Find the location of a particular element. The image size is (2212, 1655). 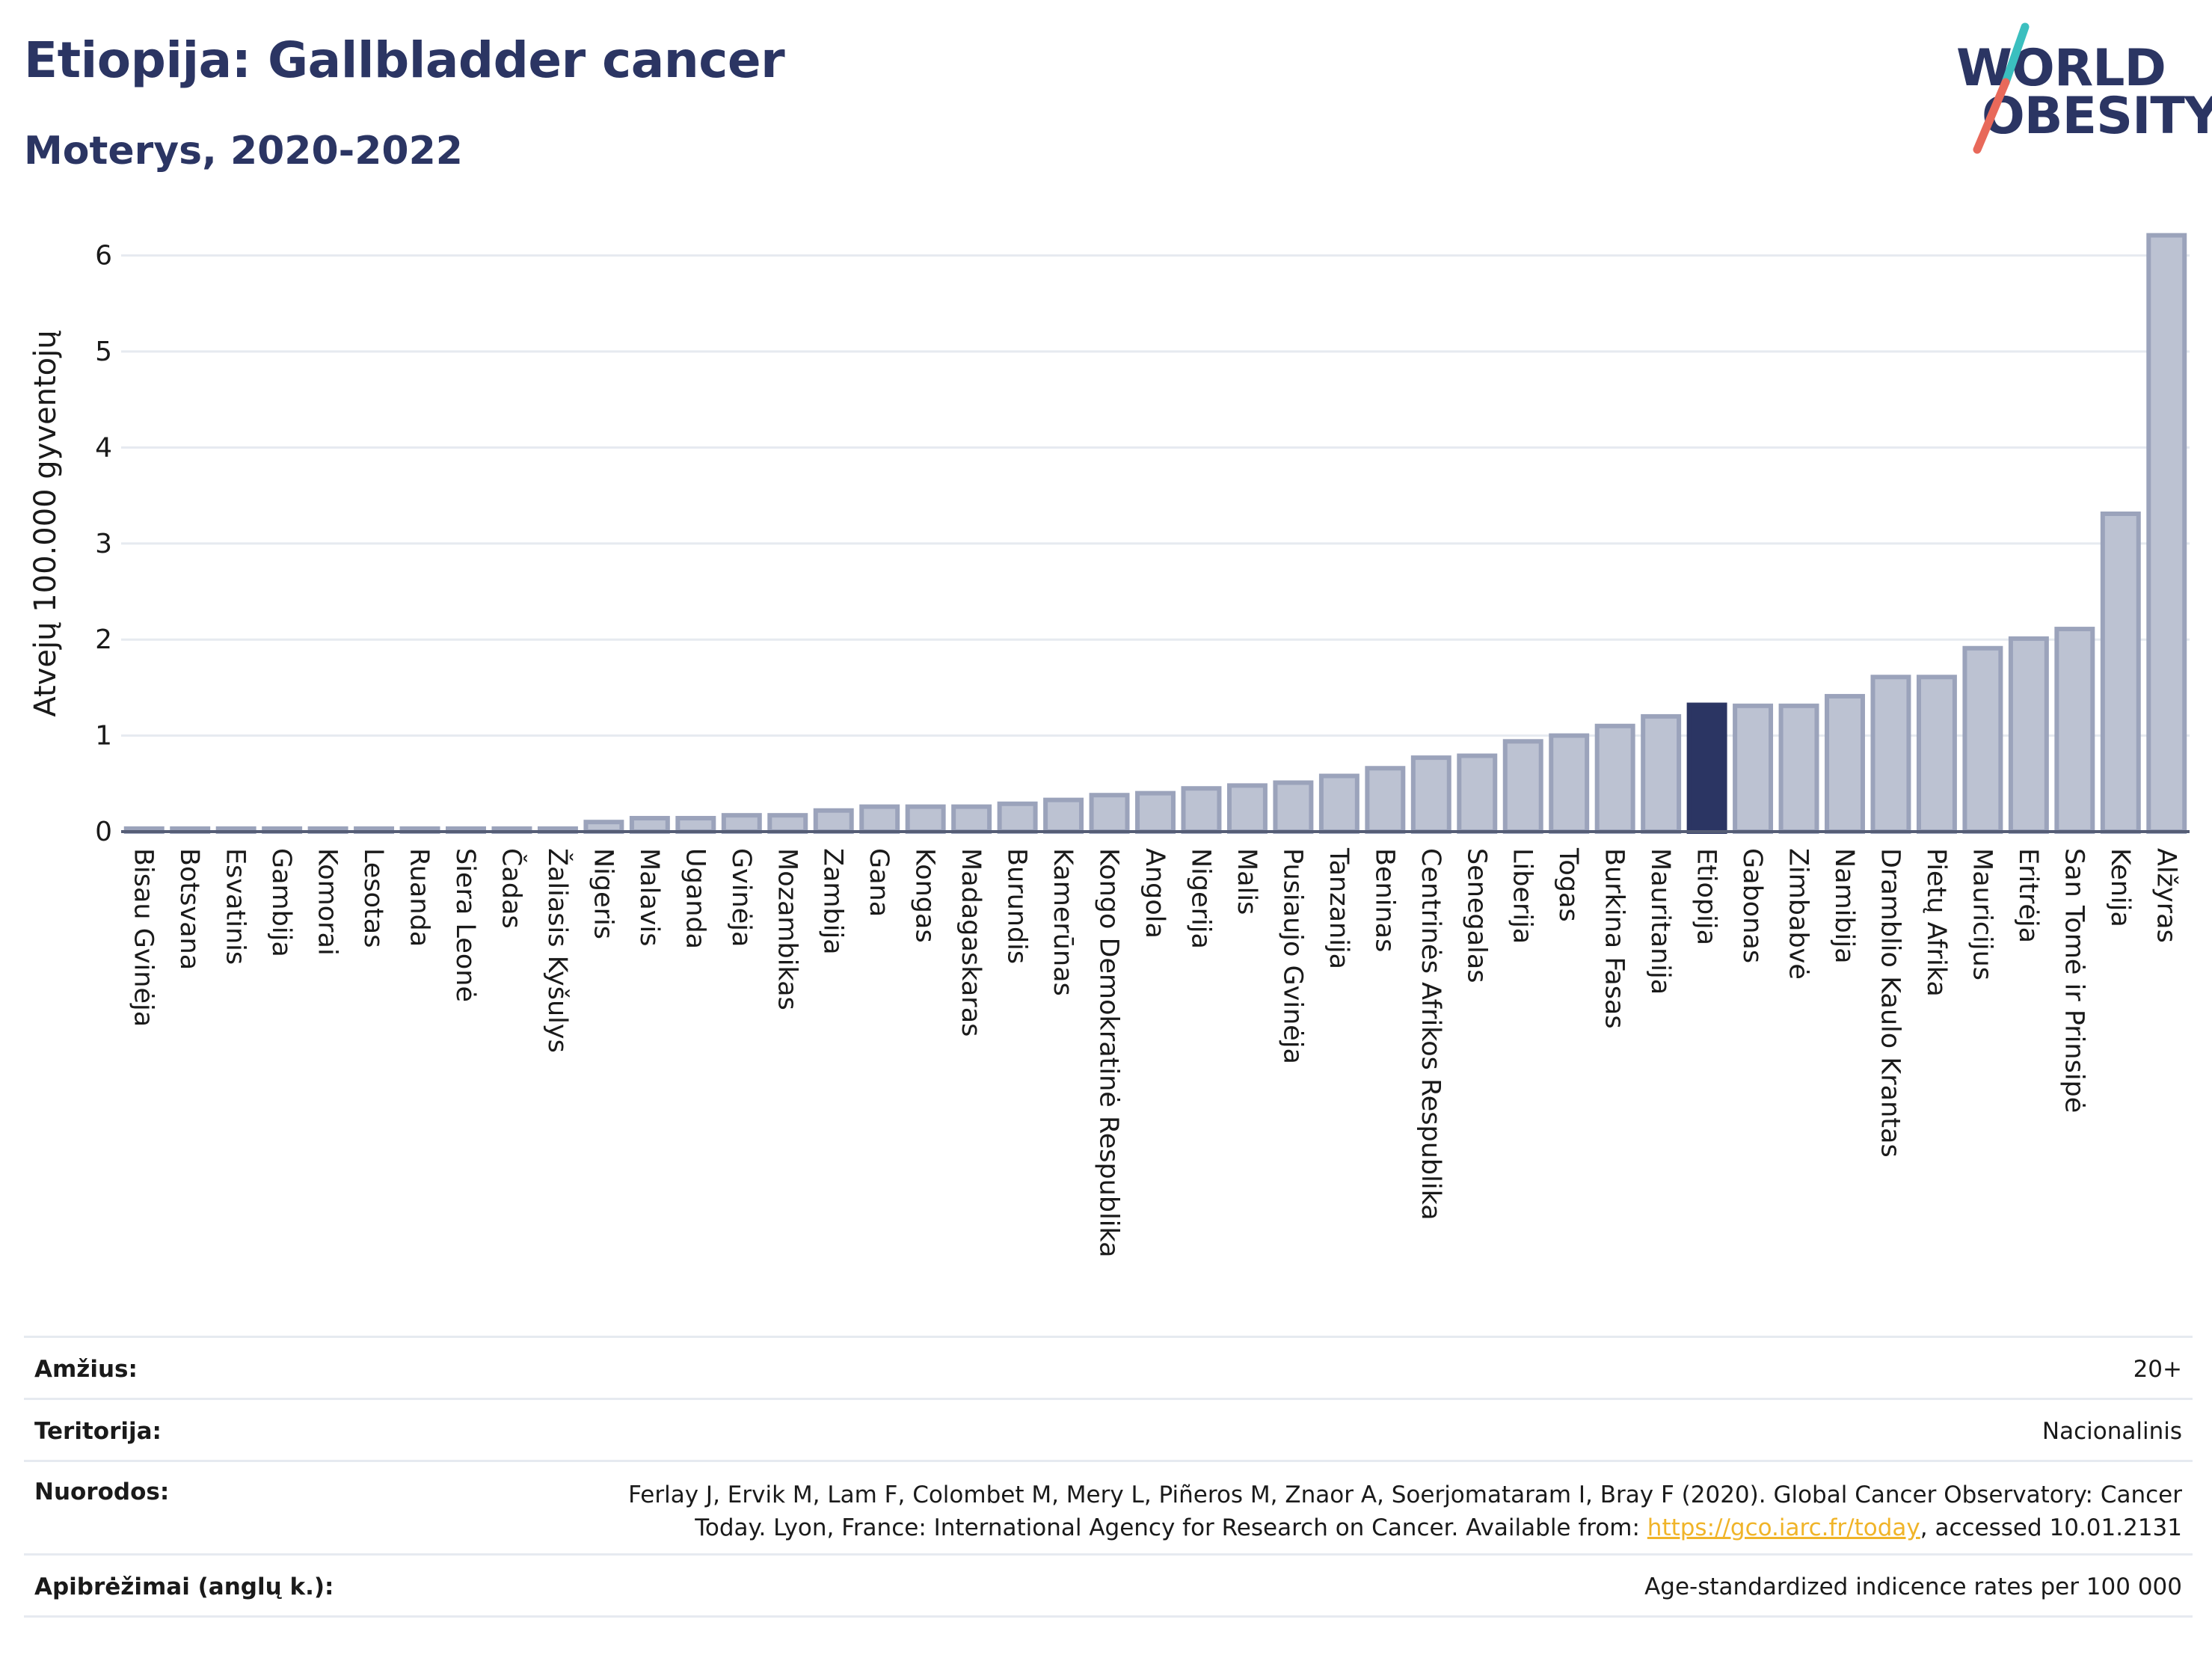

y-tick-label: 3 is located at coordinates (103, 544).